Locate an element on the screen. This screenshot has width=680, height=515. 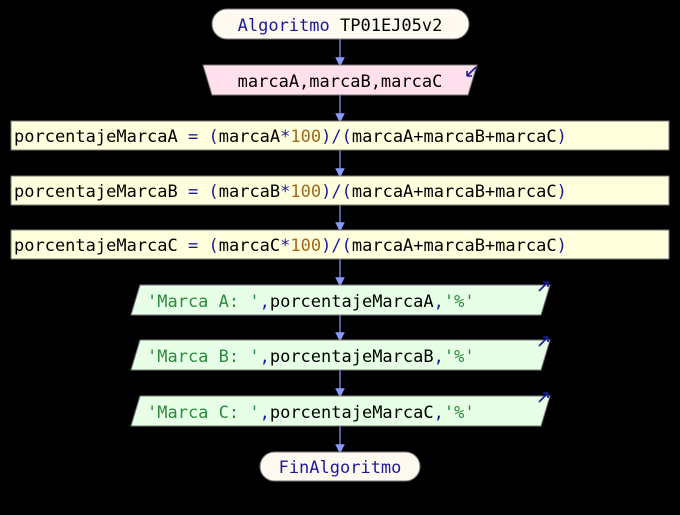
svg-text:'Marca C: ',porcentajeMarcaC,': 'Marca C: ',porcentajeMarcaC,'%' is located at coordinates (311, 413).